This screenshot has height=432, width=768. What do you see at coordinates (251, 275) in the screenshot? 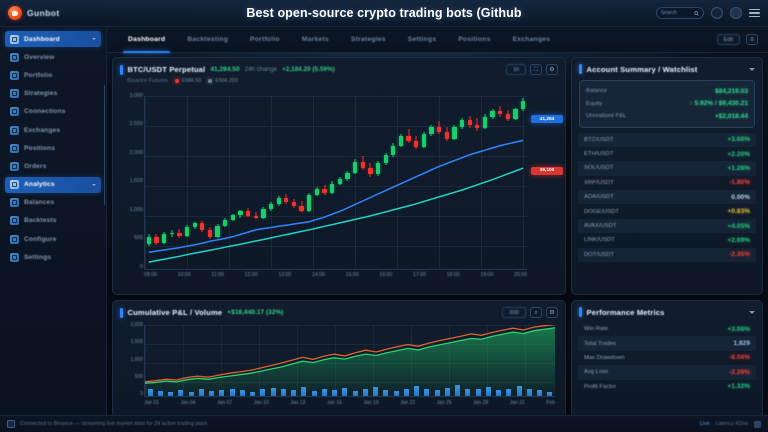
I see `x-tick: 12:00` at bounding box center [251, 275].